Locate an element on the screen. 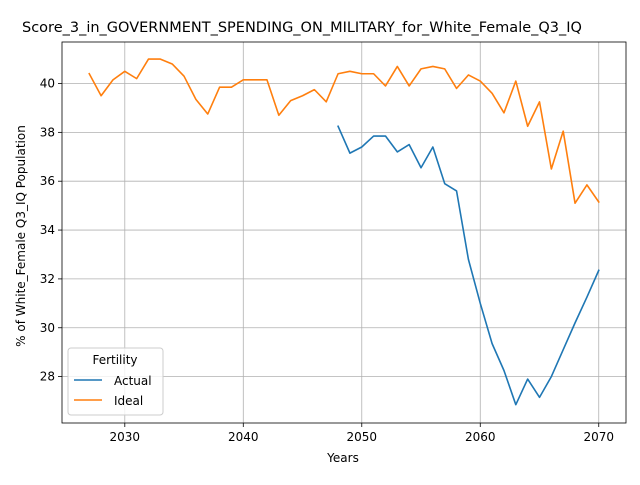 This screenshot has width=640, height=485. legend-box is located at coordinates (115, 381).